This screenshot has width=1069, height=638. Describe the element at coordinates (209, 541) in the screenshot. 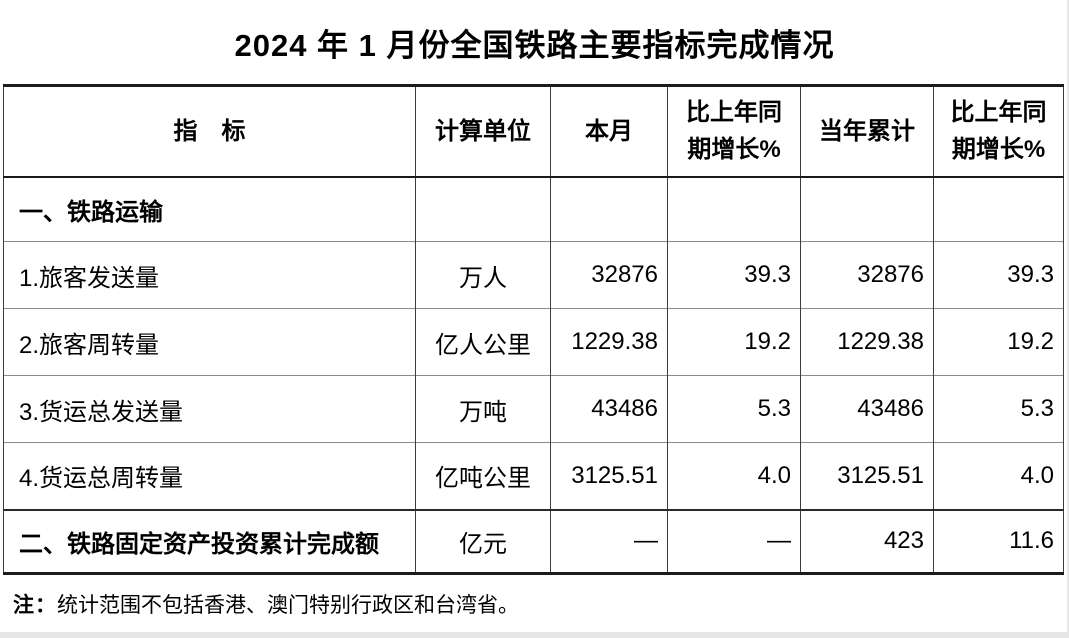

I see `cell-indicator: 二、铁路固定资产投资累计完成额` at that location.